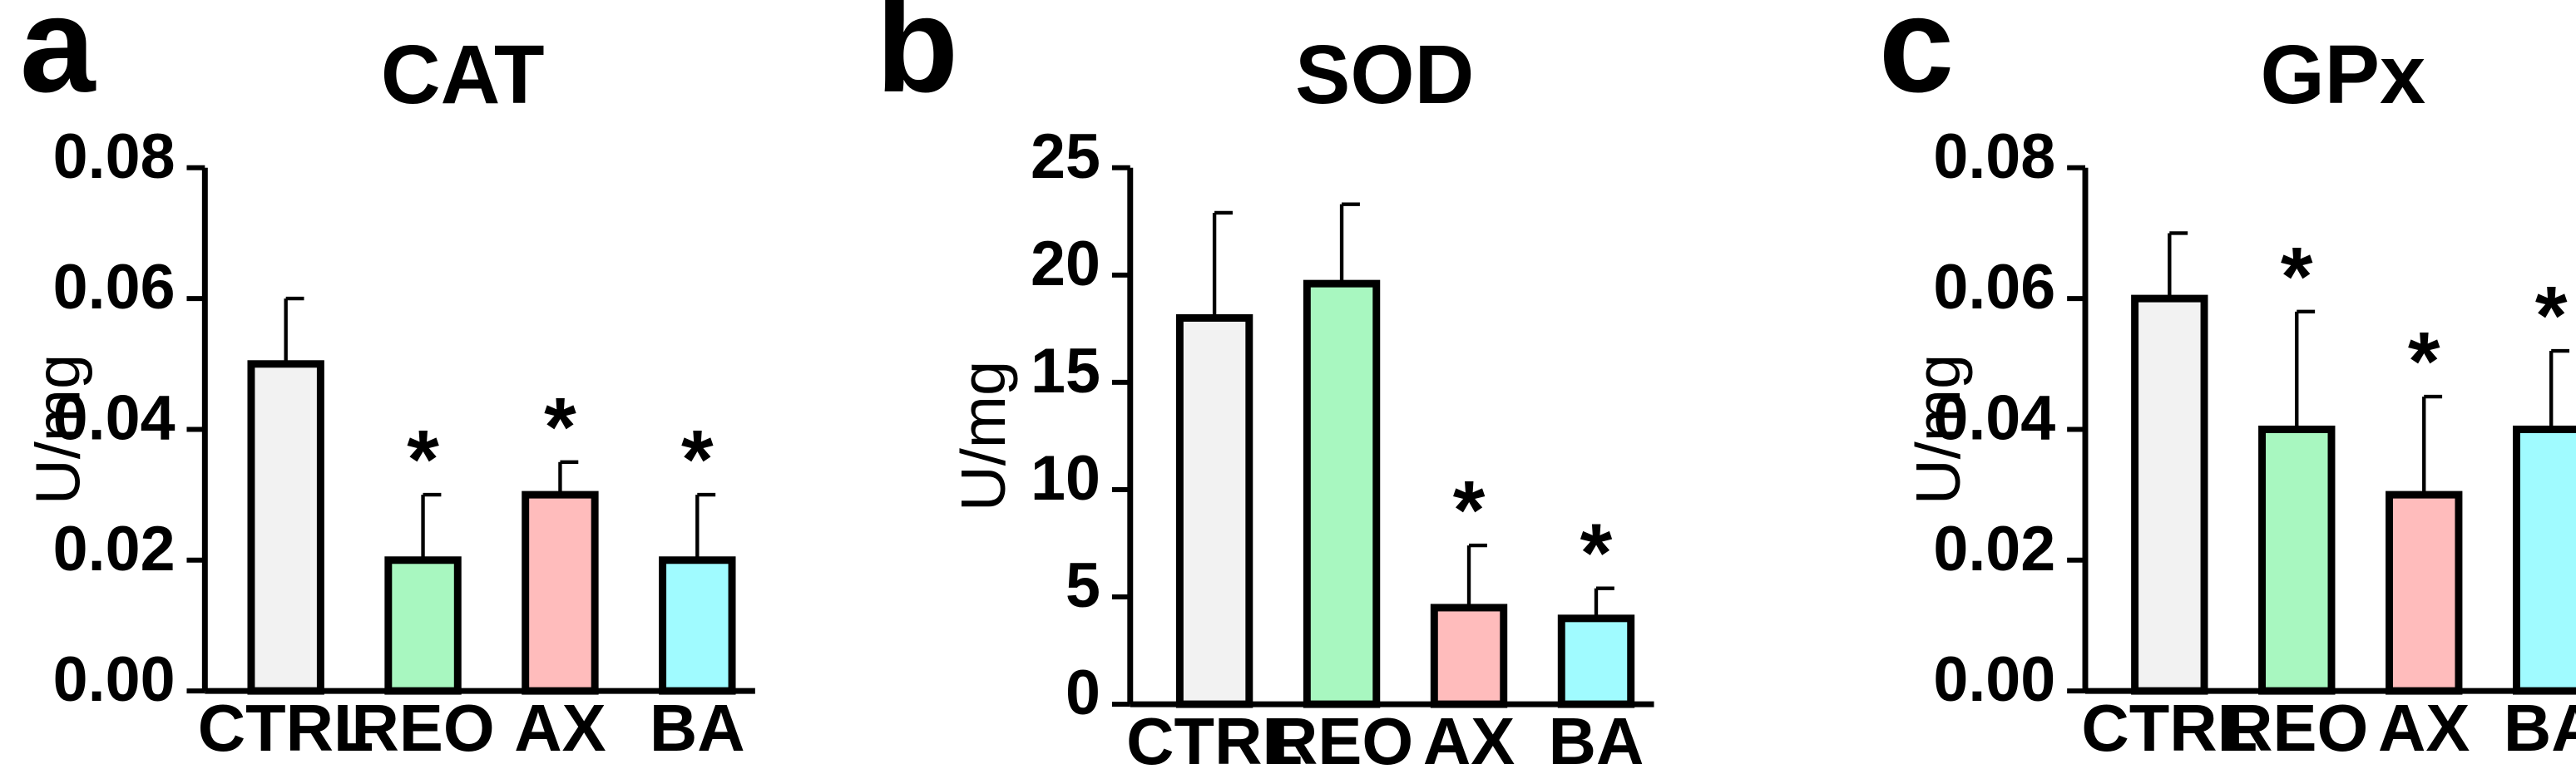 Image resolution: width=2576 pixels, height=769 pixels. What do you see at coordinates (1083, 693) in the screenshot?
I see `y-tick-label: 0` at bounding box center [1083, 693].